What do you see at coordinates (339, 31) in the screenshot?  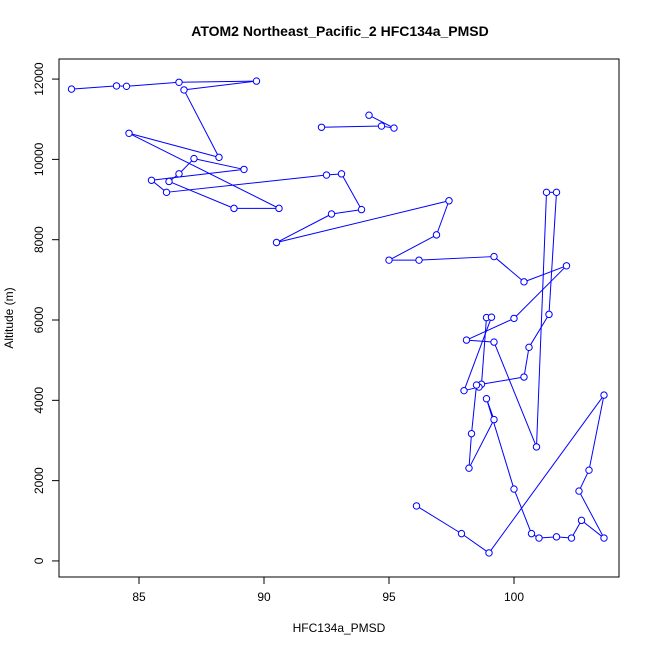 I see `chart-title: ATOM2 Northeast_Pacific_2 HFC134a_PMSD` at bounding box center [339, 31].